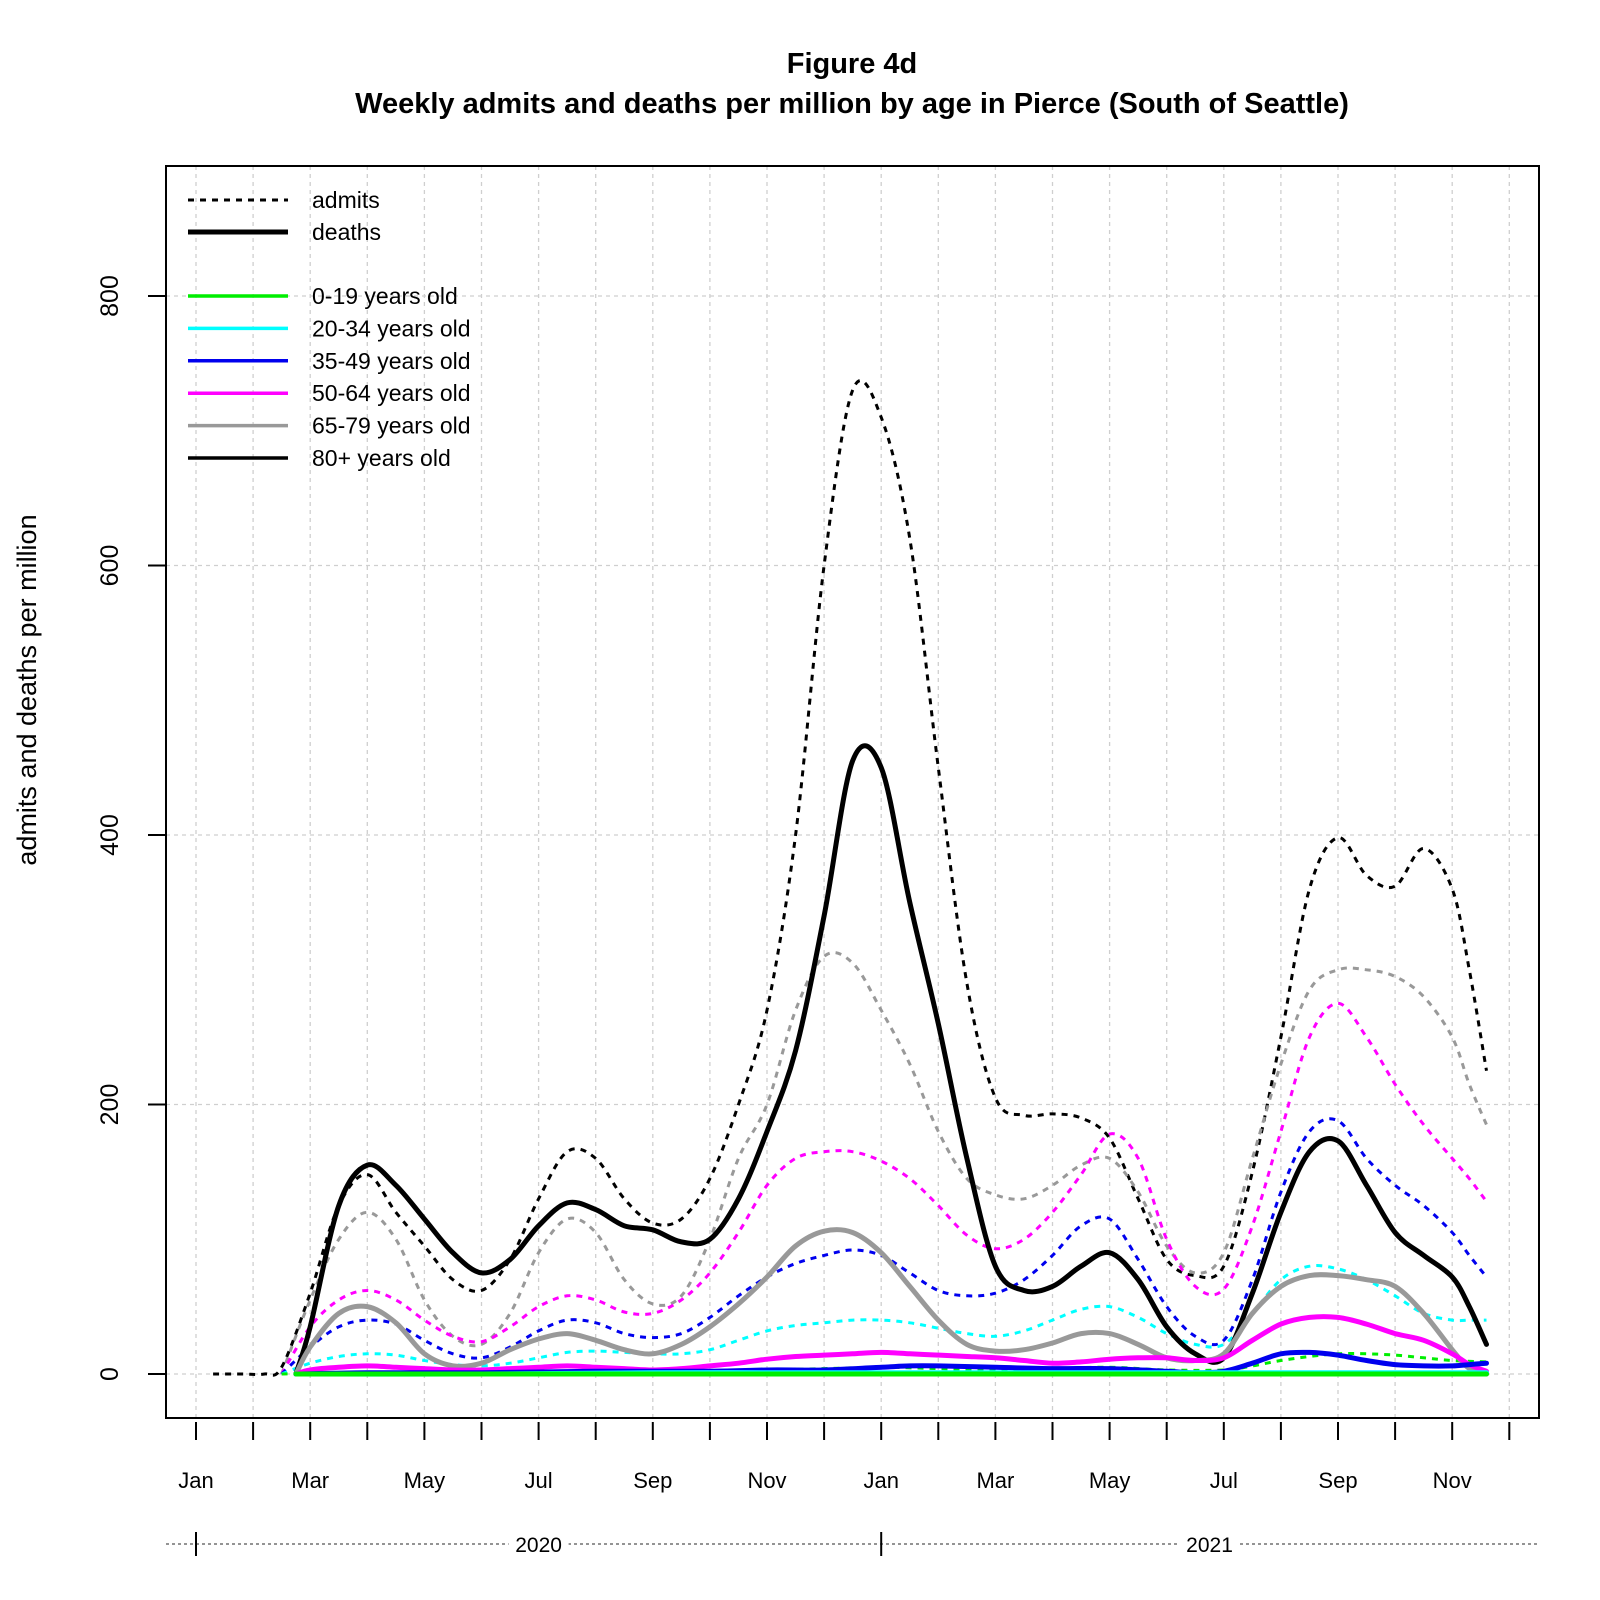  What do you see at coordinates (852, 64) in the screenshot?
I see `figure-title: Figure 4d` at bounding box center [852, 64].